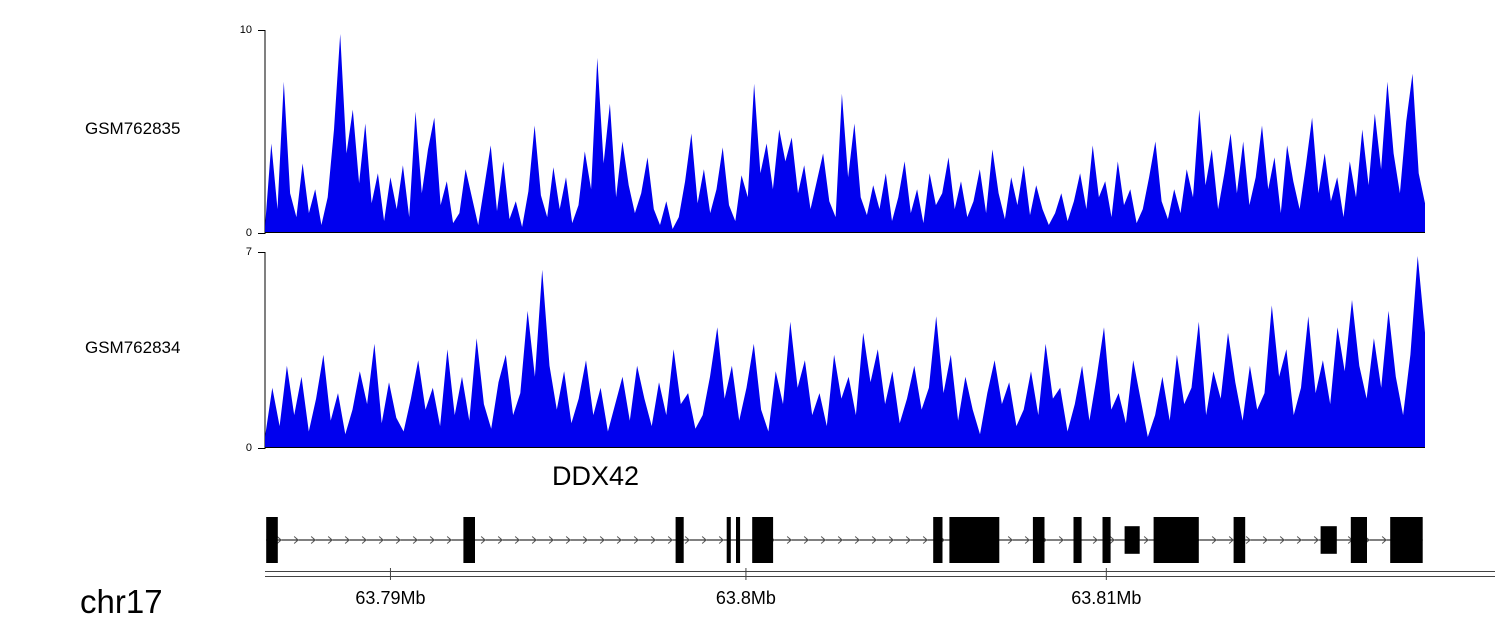 The height and width of the screenshot is (640, 1500). Describe the element at coordinates (262, 132) in the screenshot. I see `track1-y-axis` at that location.